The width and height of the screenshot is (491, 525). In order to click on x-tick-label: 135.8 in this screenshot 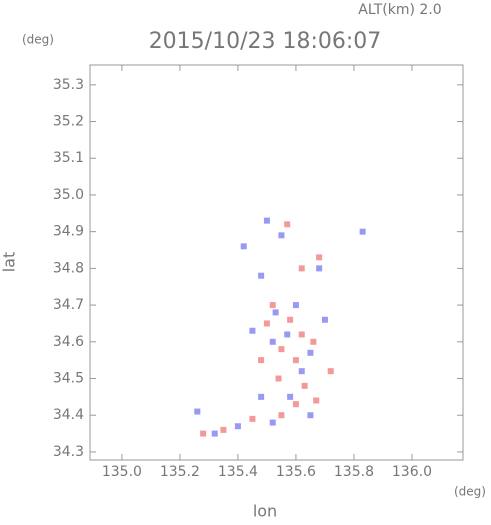, I will do `click(354, 472)`.